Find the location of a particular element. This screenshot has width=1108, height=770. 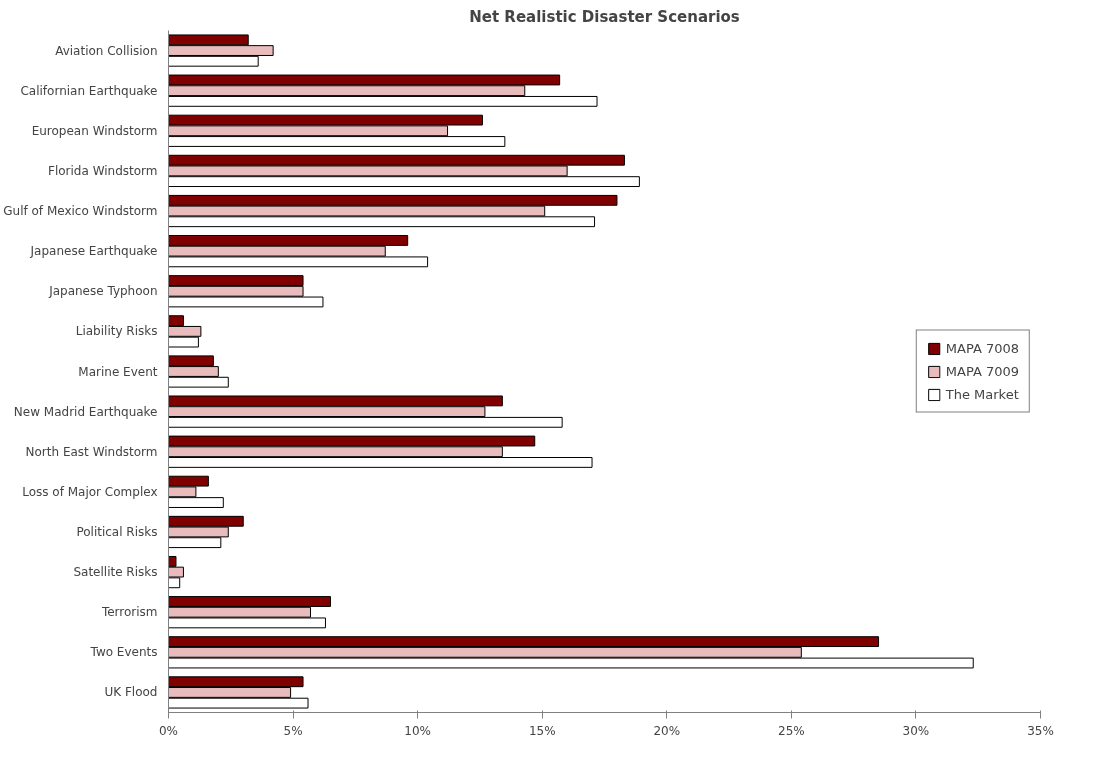

y-tick-label: Loss of Major Complex is located at coordinates (90, 491).